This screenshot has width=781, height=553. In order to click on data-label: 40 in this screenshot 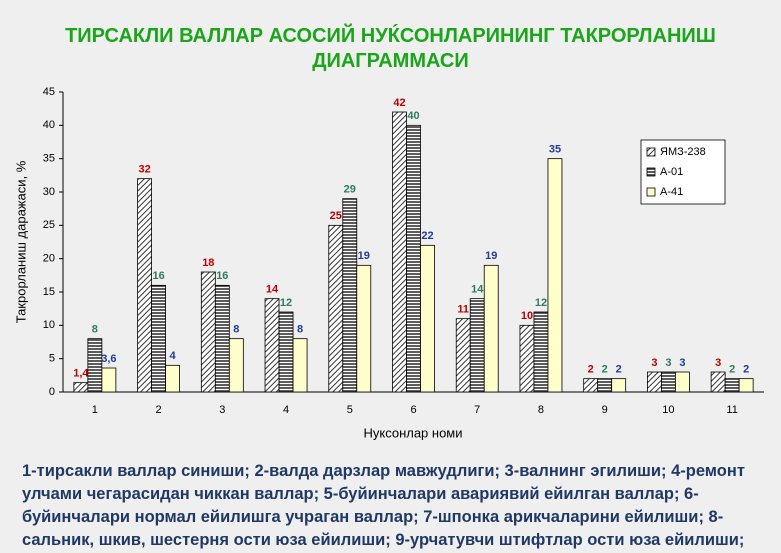, I will do `click(413, 116)`.